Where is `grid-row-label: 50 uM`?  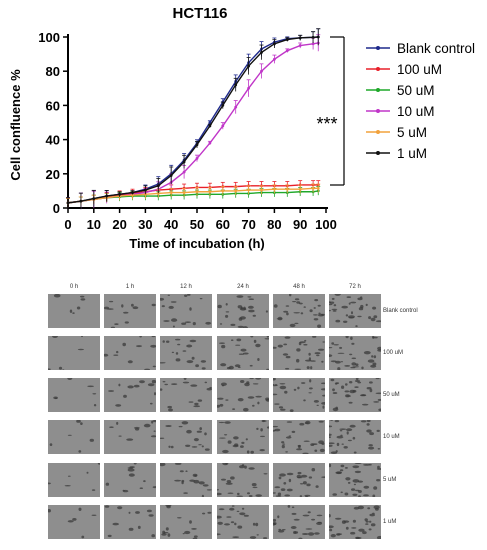 grid-row-label: 50 uM is located at coordinates (391, 395).